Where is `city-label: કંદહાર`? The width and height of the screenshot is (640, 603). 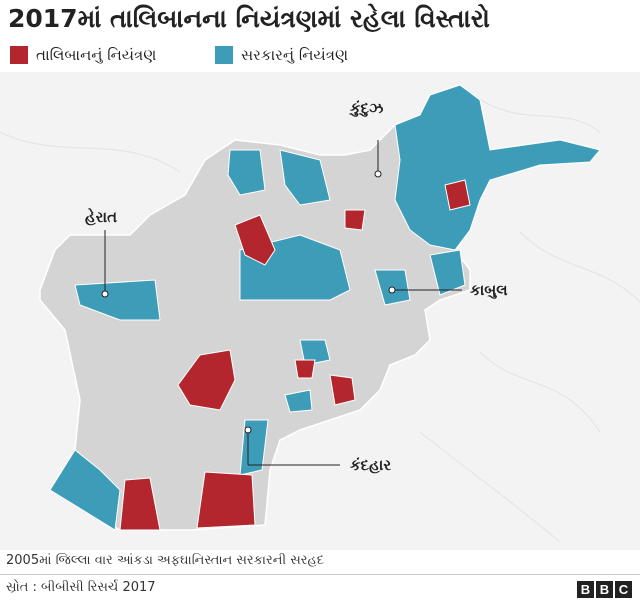
city-label: કંદહાર is located at coordinates (370, 465).